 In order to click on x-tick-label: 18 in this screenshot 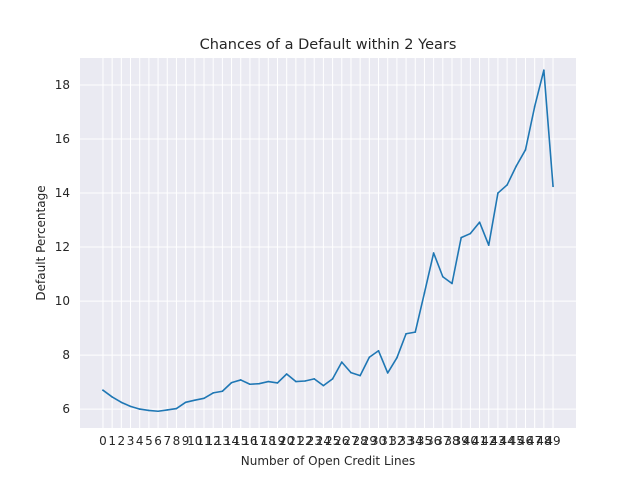, I will do `click(268, 441)`.